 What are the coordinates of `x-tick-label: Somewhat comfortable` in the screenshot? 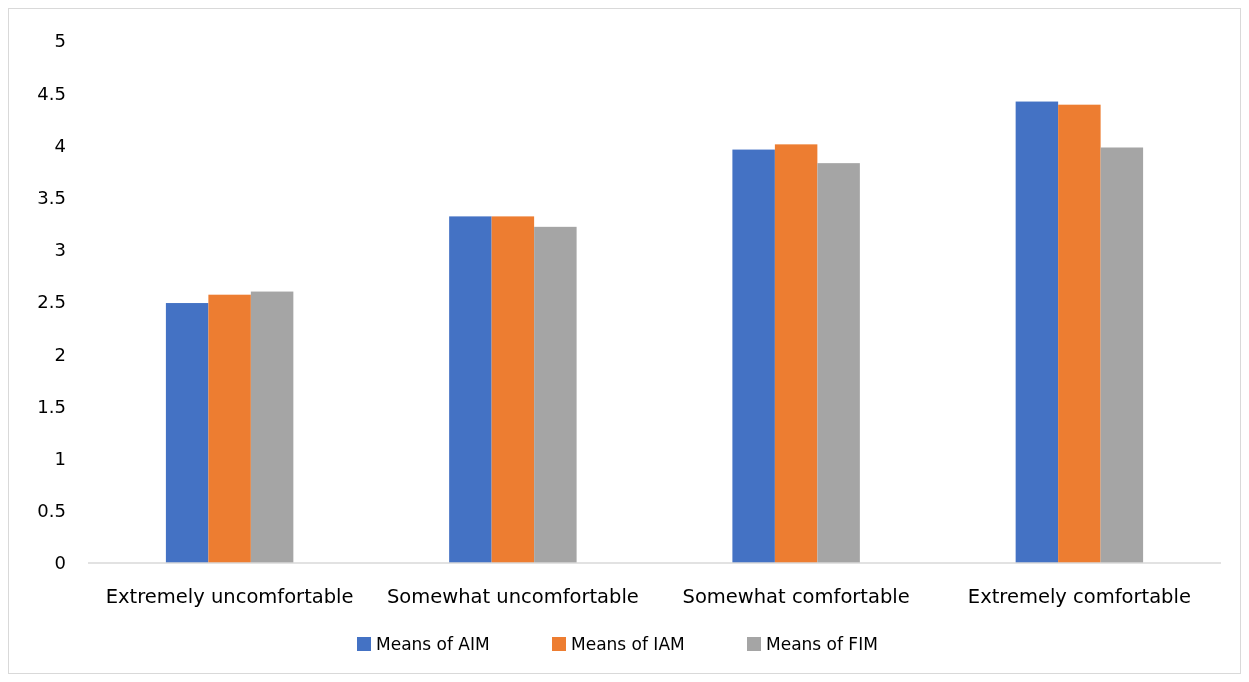 It's located at (796, 596).